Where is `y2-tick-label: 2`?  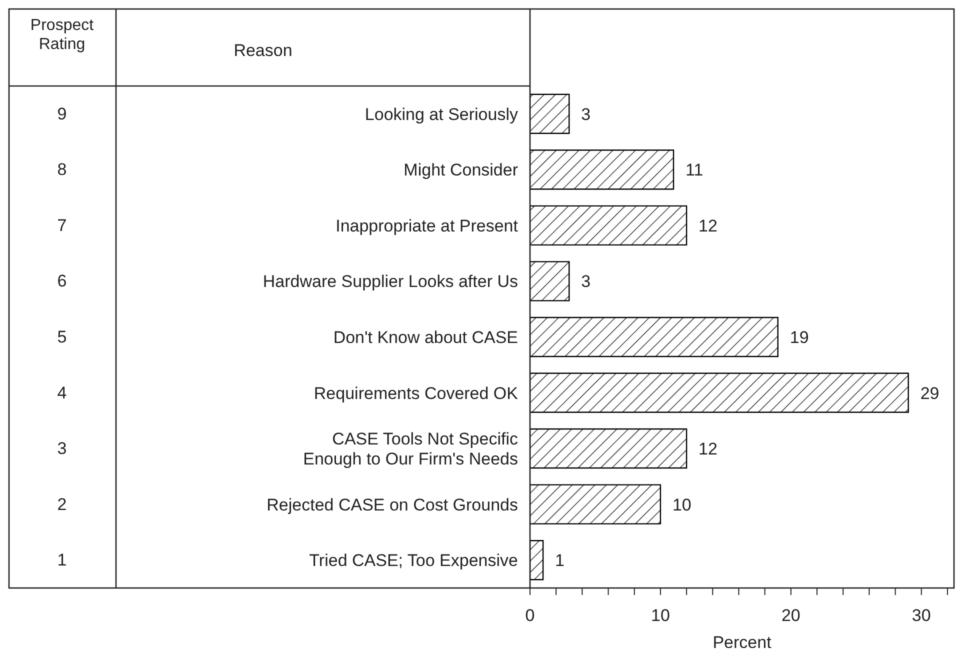
y2-tick-label: 2 is located at coordinates (62, 504).